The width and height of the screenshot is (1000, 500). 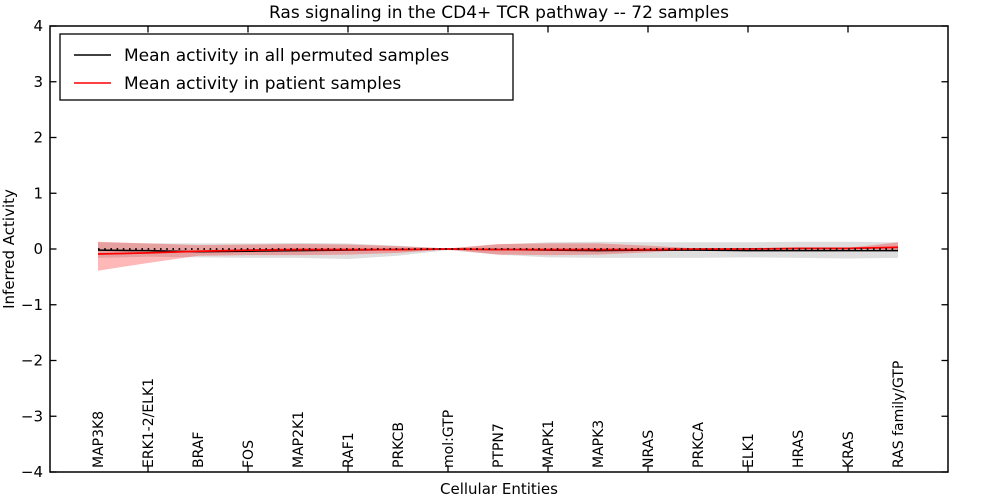 What do you see at coordinates (38, 26) in the screenshot?
I see `y-tick-label: 4` at bounding box center [38, 26].